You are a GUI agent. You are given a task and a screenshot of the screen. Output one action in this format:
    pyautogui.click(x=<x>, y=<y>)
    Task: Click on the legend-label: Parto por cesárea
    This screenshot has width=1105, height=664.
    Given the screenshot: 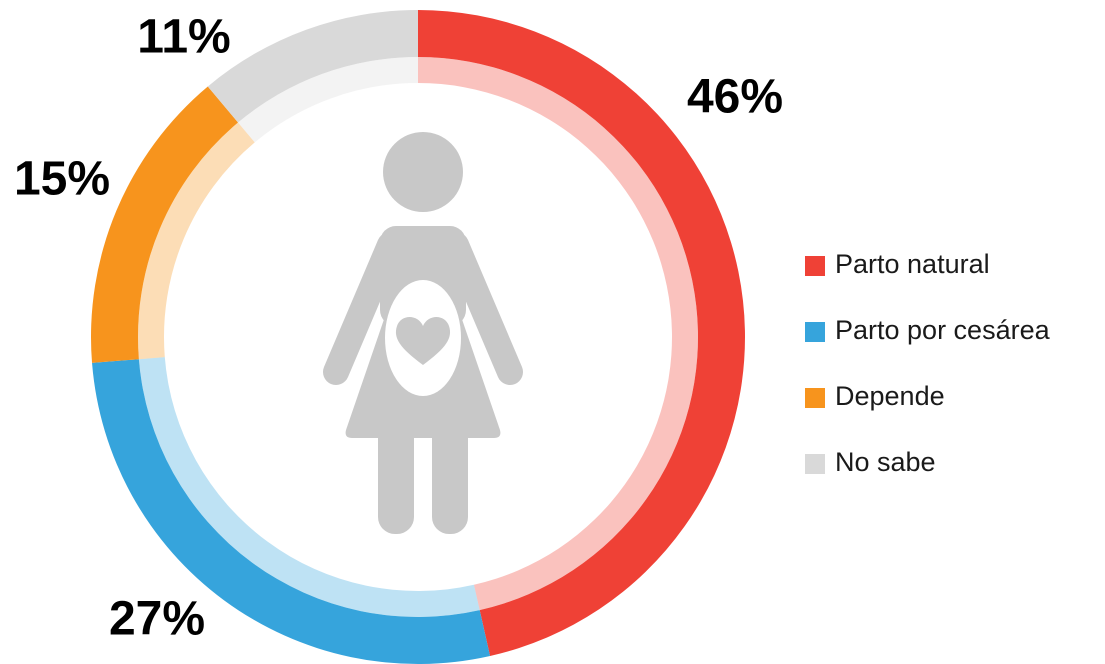 What is the action you would take?
    pyautogui.click(x=943, y=330)
    